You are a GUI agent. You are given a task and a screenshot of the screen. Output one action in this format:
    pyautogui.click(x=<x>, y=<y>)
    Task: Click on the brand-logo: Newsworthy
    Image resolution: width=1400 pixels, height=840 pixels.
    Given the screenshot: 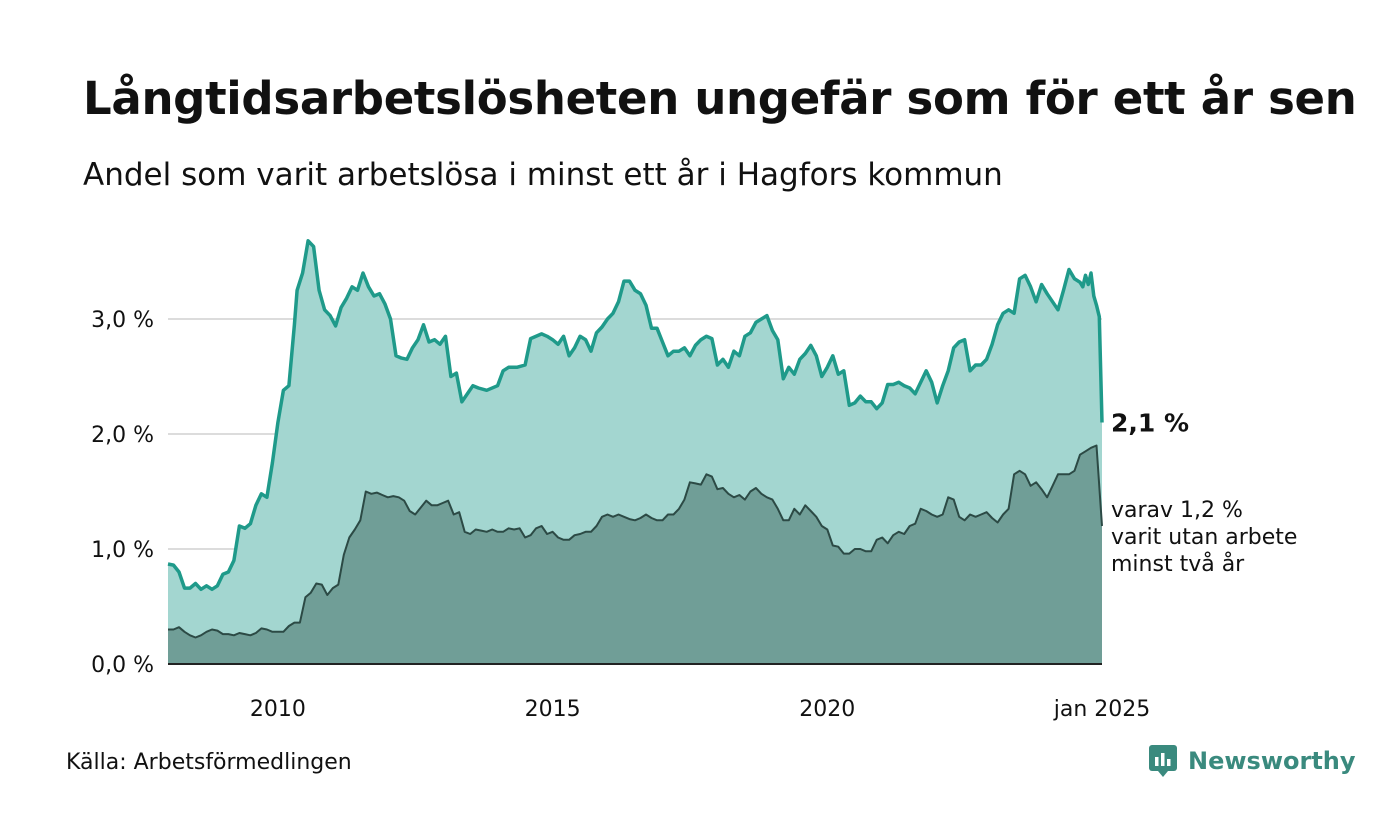 What is the action you would take?
    pyautogui.click(x=1252, y=761)
    